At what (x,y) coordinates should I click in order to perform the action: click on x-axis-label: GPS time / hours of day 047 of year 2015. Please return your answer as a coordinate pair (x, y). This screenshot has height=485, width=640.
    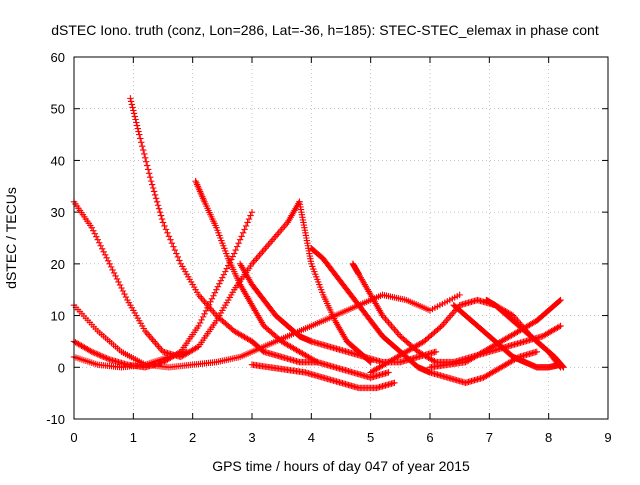
    Looking at the image, I should click on (341, 466).